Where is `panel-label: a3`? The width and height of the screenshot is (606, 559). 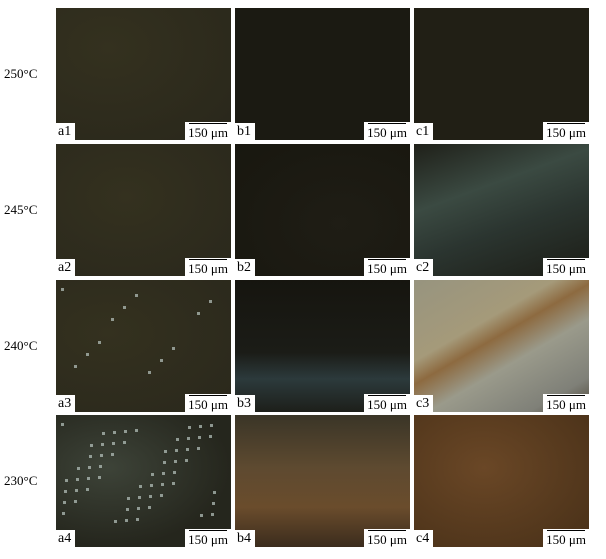 panel-label: a3 is located at coordinates (66, 403).